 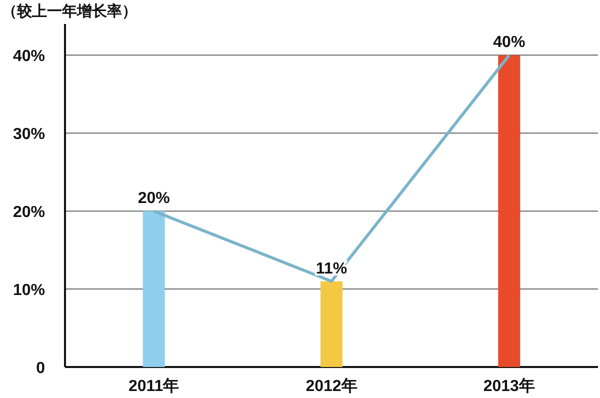 What do you see at coordinates (305, 291) in the screenshot?
I see `ytick: 10%` at bounding box center [305, 291].